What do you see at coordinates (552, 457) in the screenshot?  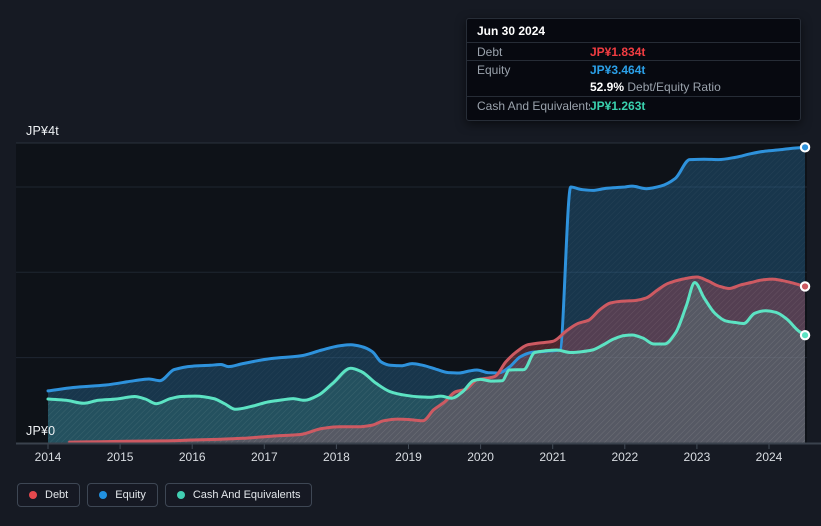 I see `x-axis-year-label: 2021` at bounding box center [552, 457].